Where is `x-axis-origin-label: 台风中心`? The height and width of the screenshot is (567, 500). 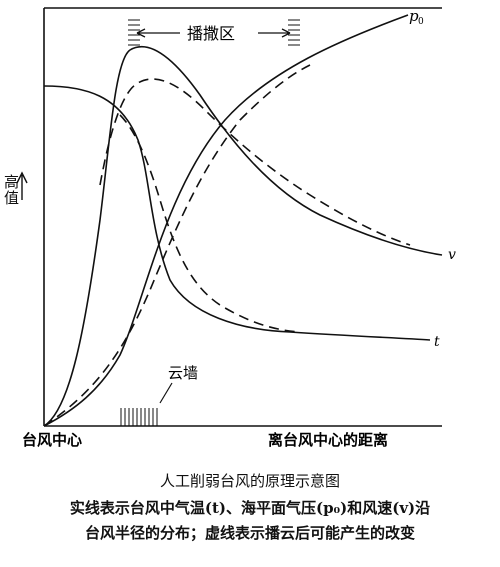 x-axis-origin-label: 台风中心 is located at coordinates (52, 440).